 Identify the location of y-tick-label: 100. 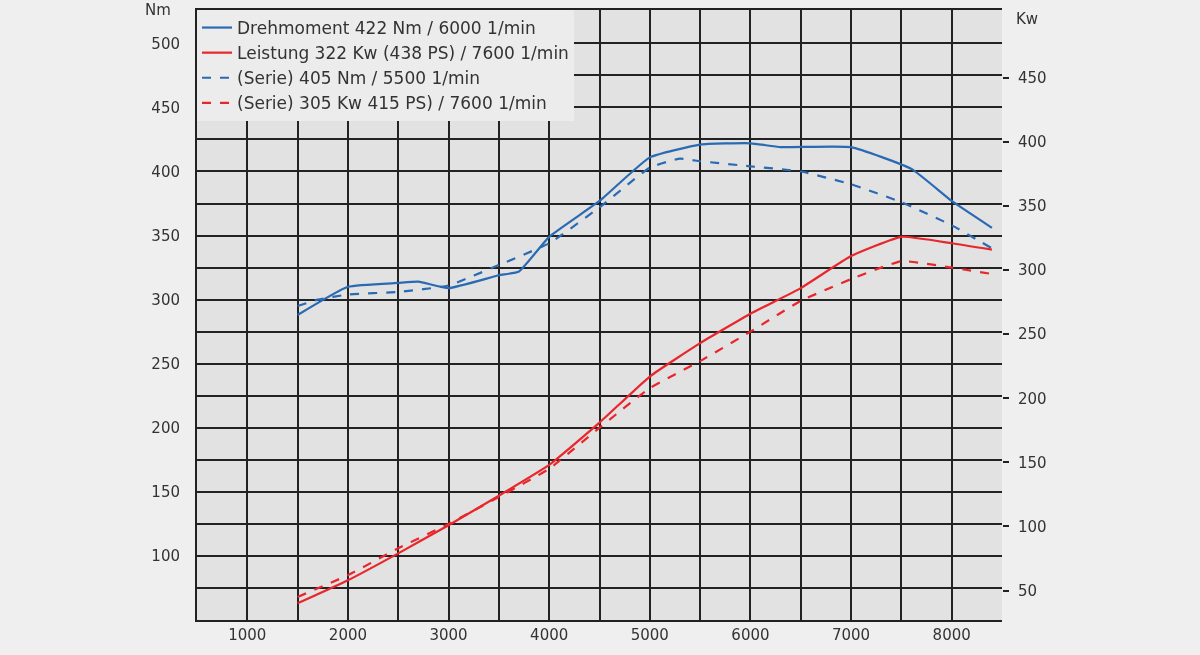
(165, 556).